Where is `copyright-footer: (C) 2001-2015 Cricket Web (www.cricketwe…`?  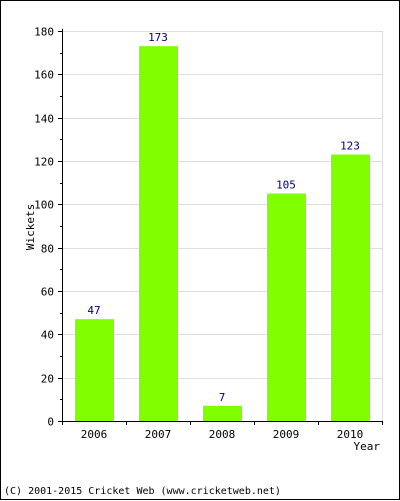 copyright-footer: (C) 2001-2015 Cricket Web (www.cricketwe… is located at coordinates (142, 491).